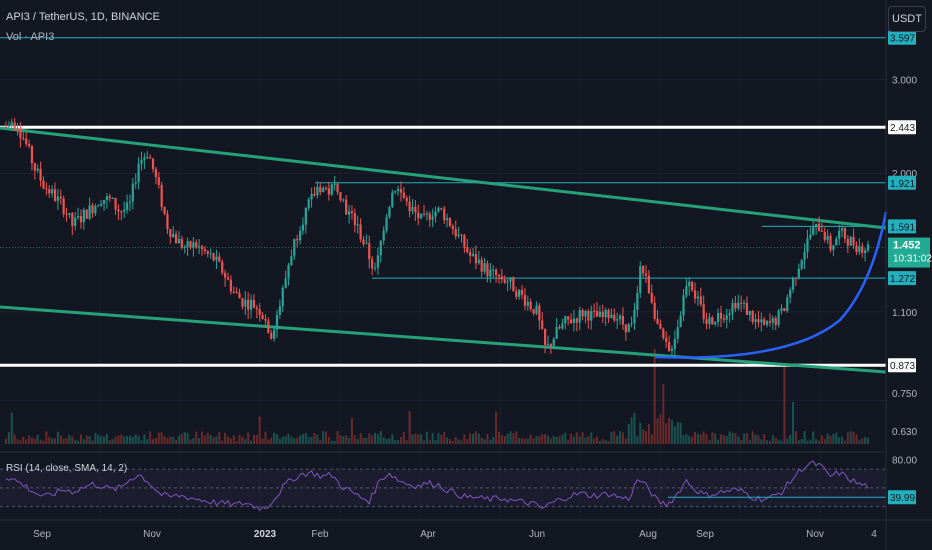 The image size is (932, 550). Describe the element at coordinates (320, 534) in the screenshot. I see `time-tick-3: Feb` at that location.